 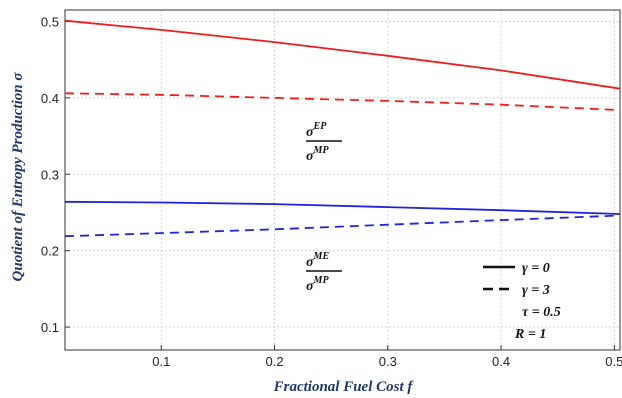 I want to click on legend-note-tau: τ = 0.5, so click(x=541, y=312).